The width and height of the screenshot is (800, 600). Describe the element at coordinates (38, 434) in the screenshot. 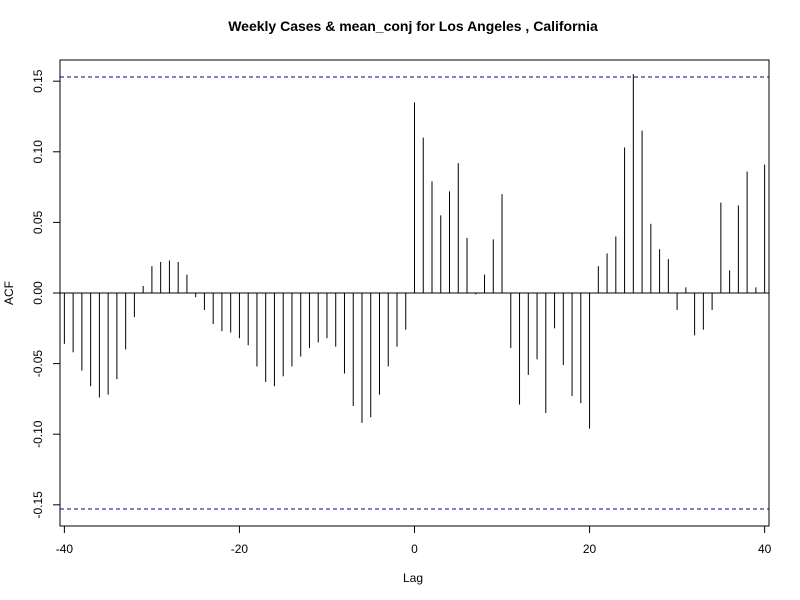

I see `y-tick-label: -0.10` at that location.